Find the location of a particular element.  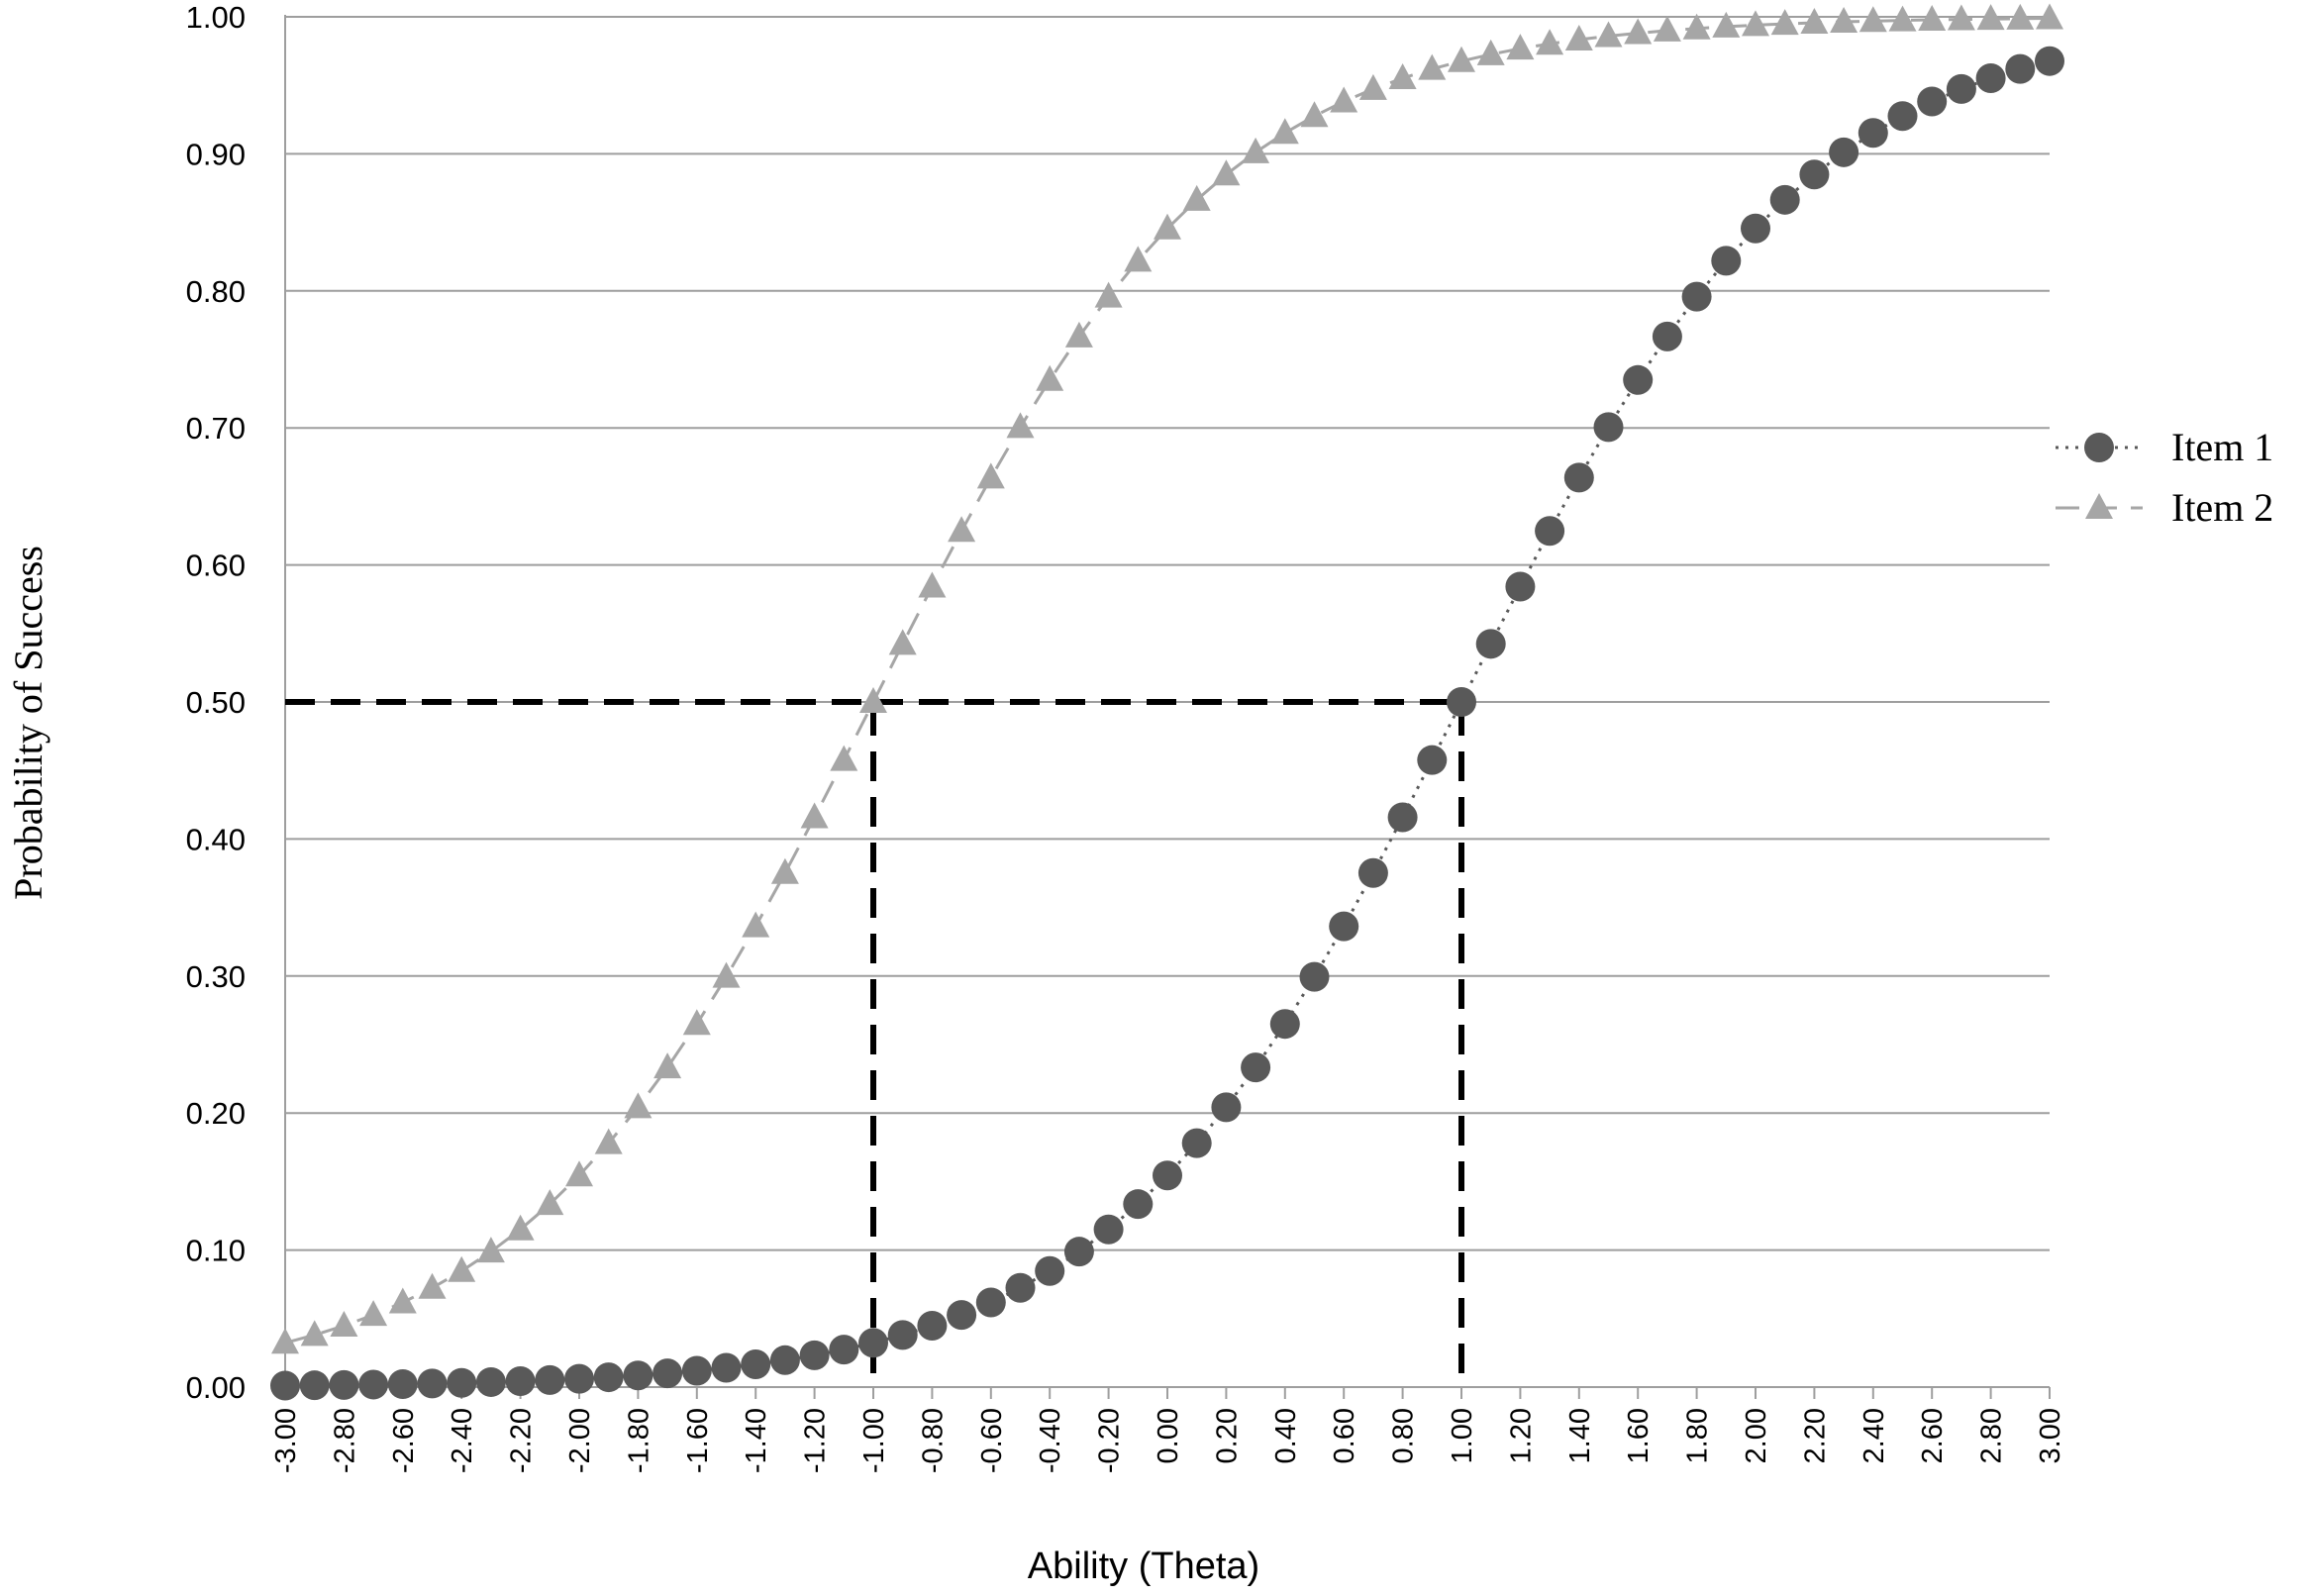

x-tick-label: -2.00 is located at coordinates (580, 1440).